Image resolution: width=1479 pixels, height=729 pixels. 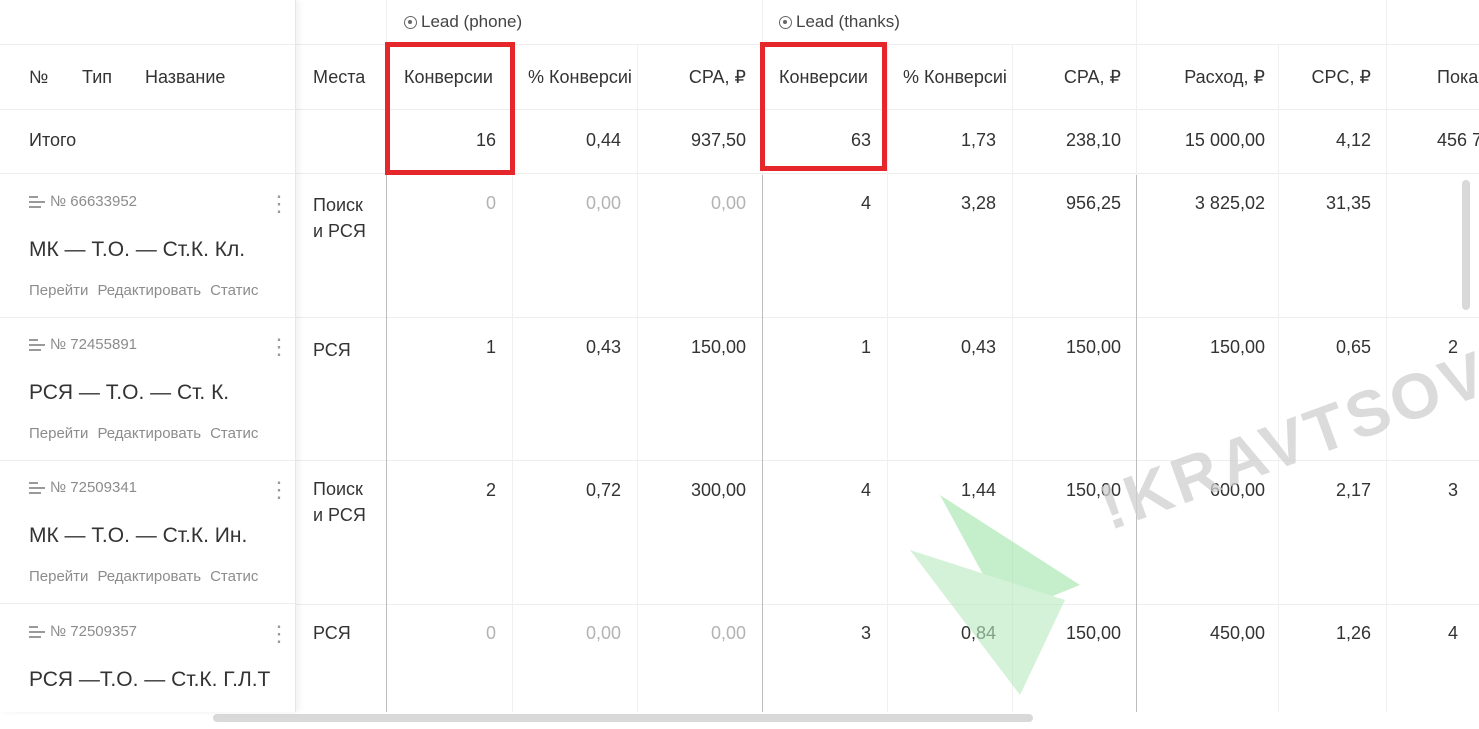 What do you see at coordinates (865, 347) in the screenshot?
I see `cell-conversions-thanks: 1` at bounding box center [865, 347].